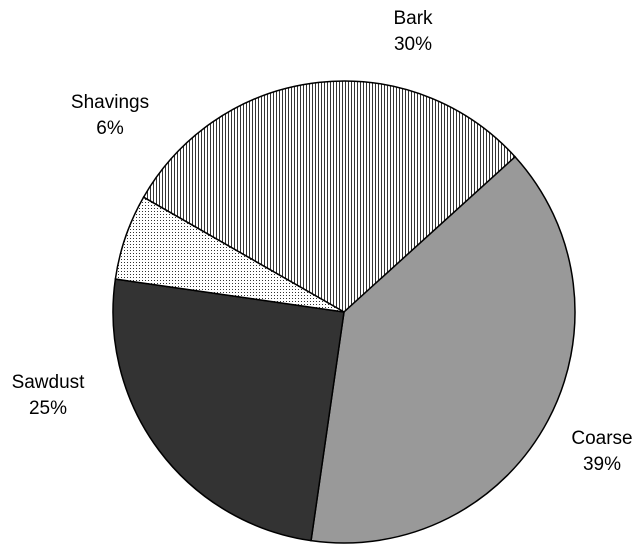 This screenshot has width=643, height=544. I want to click on slice-label-shavings: Shavings 6%, so click(110, 116).